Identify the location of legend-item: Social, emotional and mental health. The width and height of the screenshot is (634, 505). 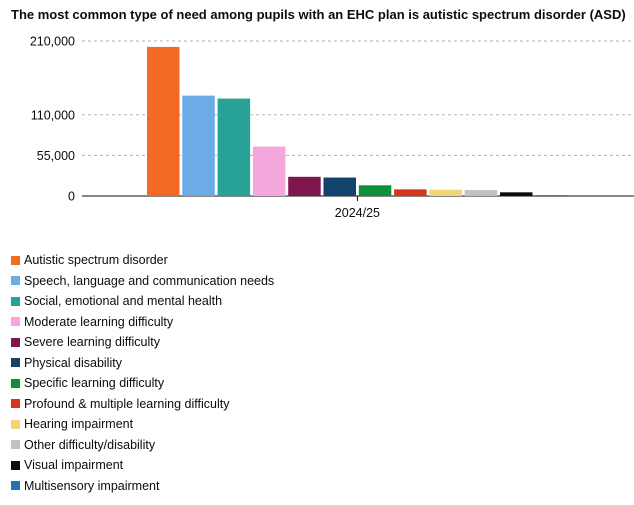
(142, 301).